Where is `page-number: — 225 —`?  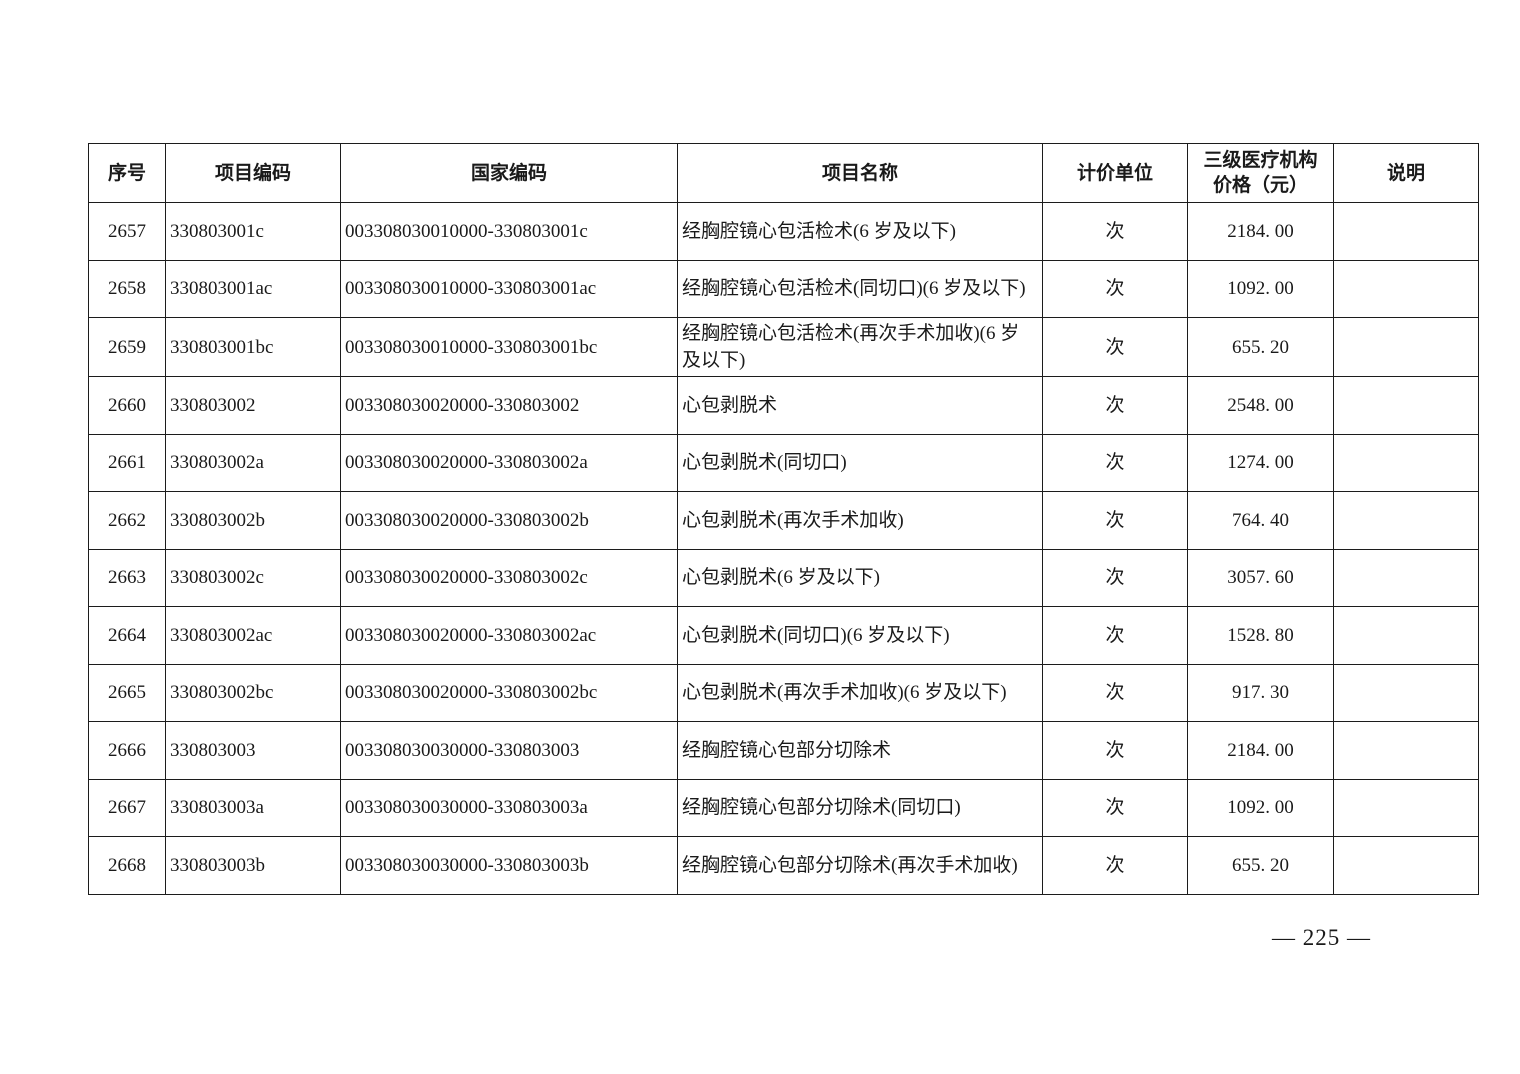
page-number: — 225 — is located at coordinates (1321, 937).